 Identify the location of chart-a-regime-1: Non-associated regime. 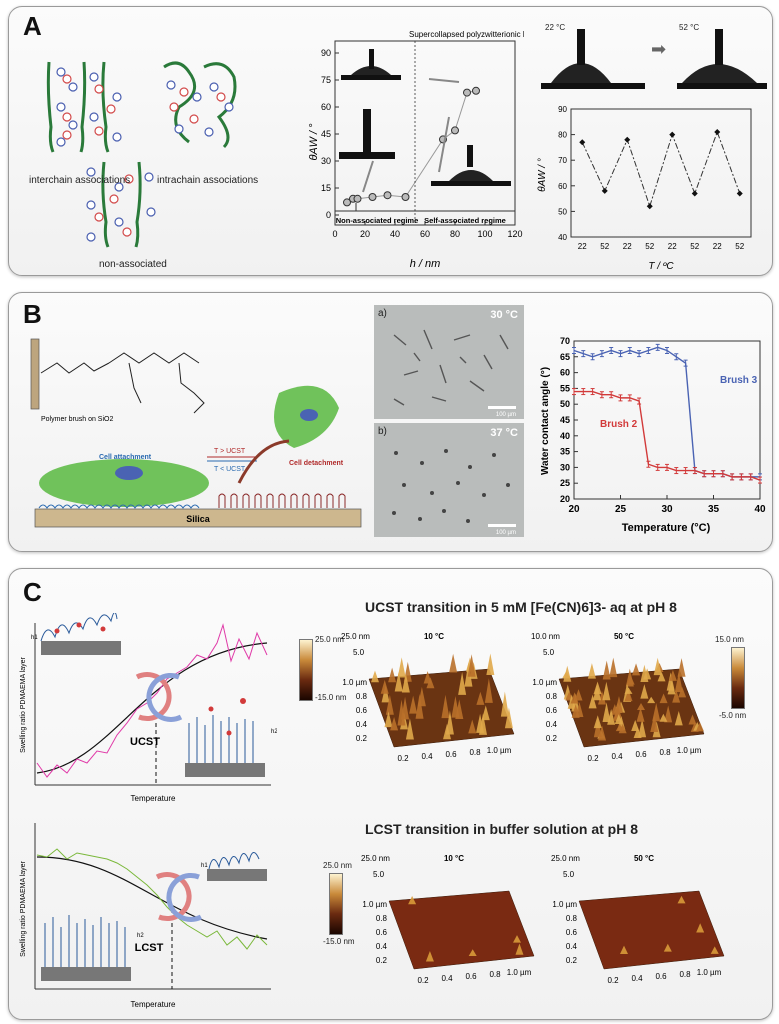
(377, 220).